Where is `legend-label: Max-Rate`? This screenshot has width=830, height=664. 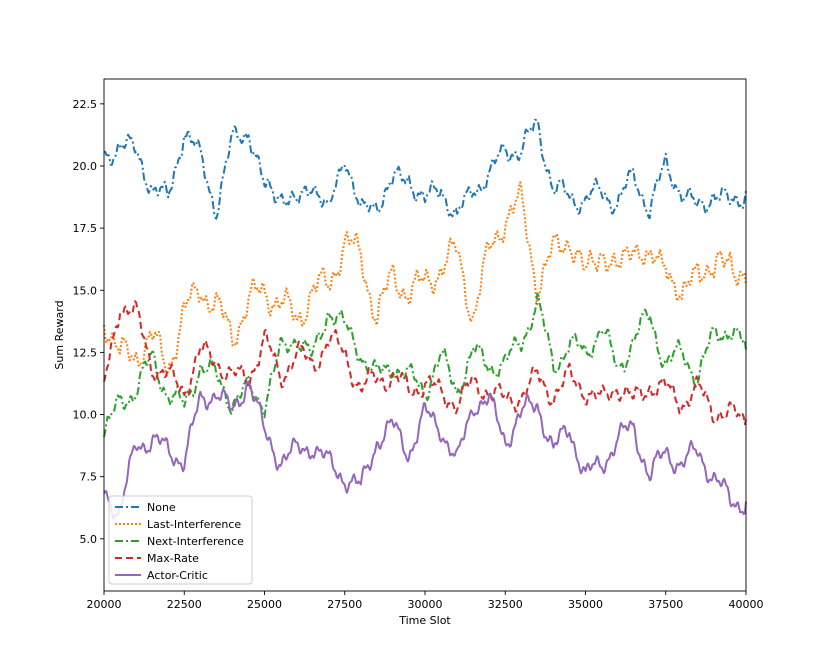 legend-label: Max-Rate is located at coordinates (173, 558).